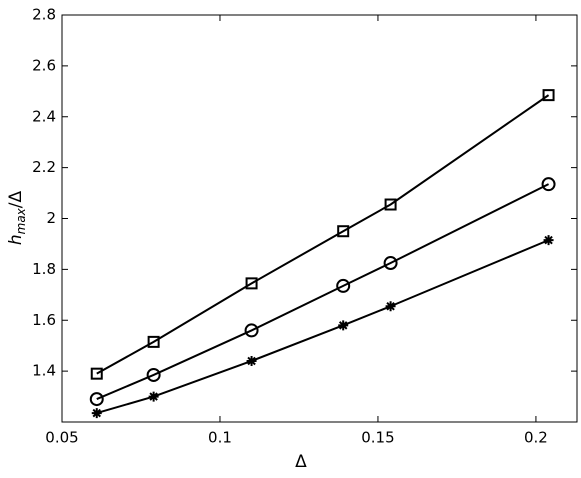 This screenshot has height=478, width=581. I want to click on x-tick-label: 0.1, so click(220, 438).